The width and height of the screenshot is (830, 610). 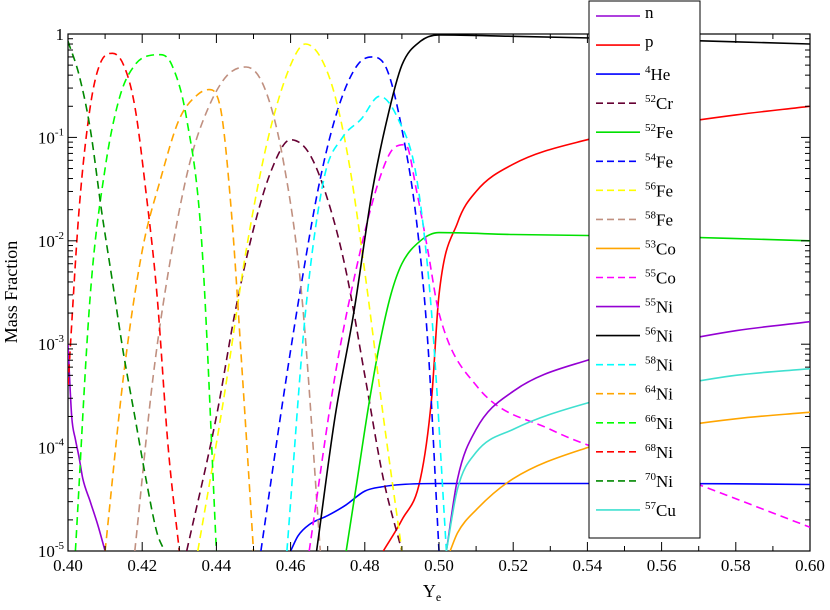 I want to click on y-tick-label: 1, so click(x=60, y=34).